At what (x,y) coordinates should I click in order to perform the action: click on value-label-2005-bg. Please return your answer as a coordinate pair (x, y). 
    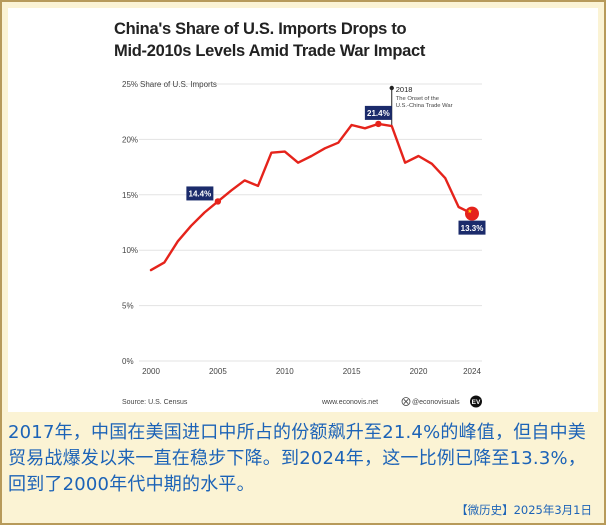
    Looking at the image, I should click on (200, 193).